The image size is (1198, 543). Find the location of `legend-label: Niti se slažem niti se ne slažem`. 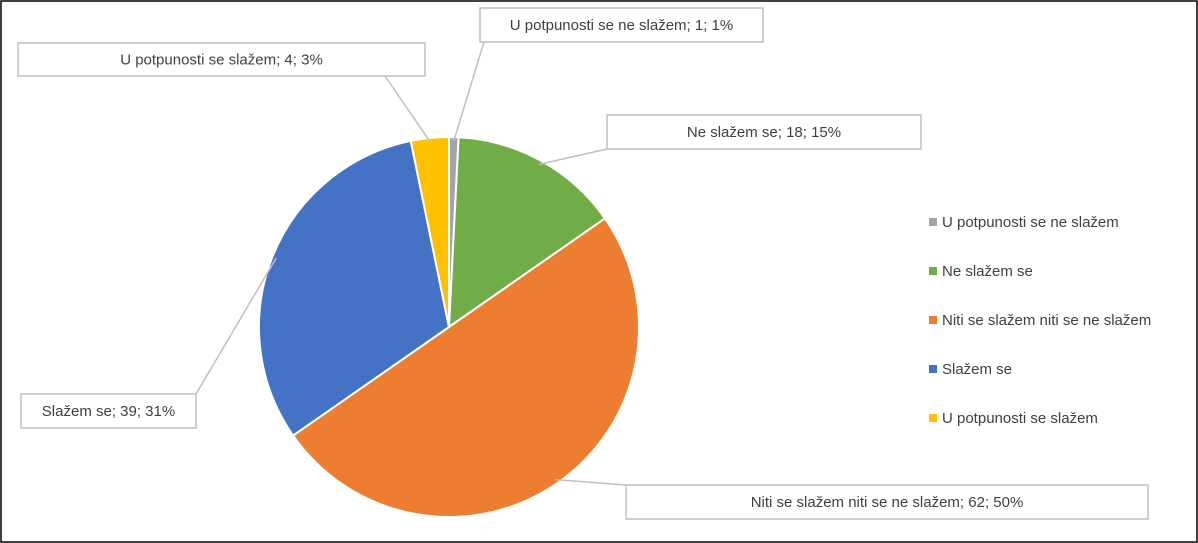

legend-label: Niti se slažem niti se ne slažem is located at coordinates (1046, 320).